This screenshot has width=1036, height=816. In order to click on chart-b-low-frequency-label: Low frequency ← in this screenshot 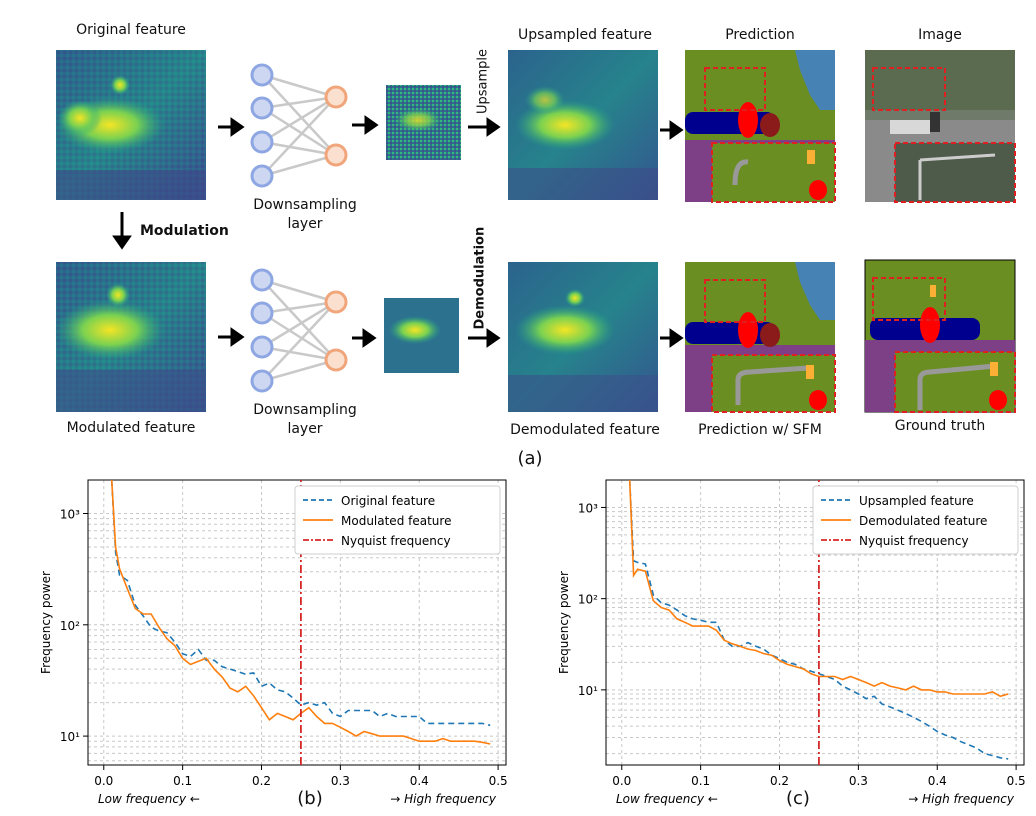, I will do `click(149, 799)`.